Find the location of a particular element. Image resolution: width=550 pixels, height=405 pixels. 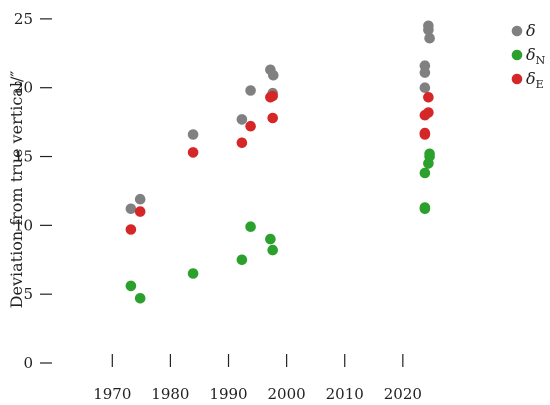

legend-label: δ is located at coordinates (531, 30).